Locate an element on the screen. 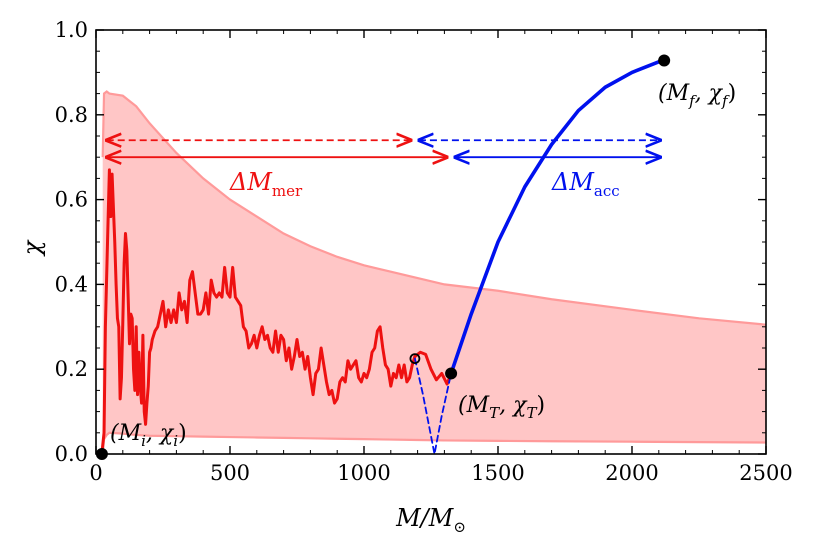  delta-arrows-layer is located at coordinates (383, 148).